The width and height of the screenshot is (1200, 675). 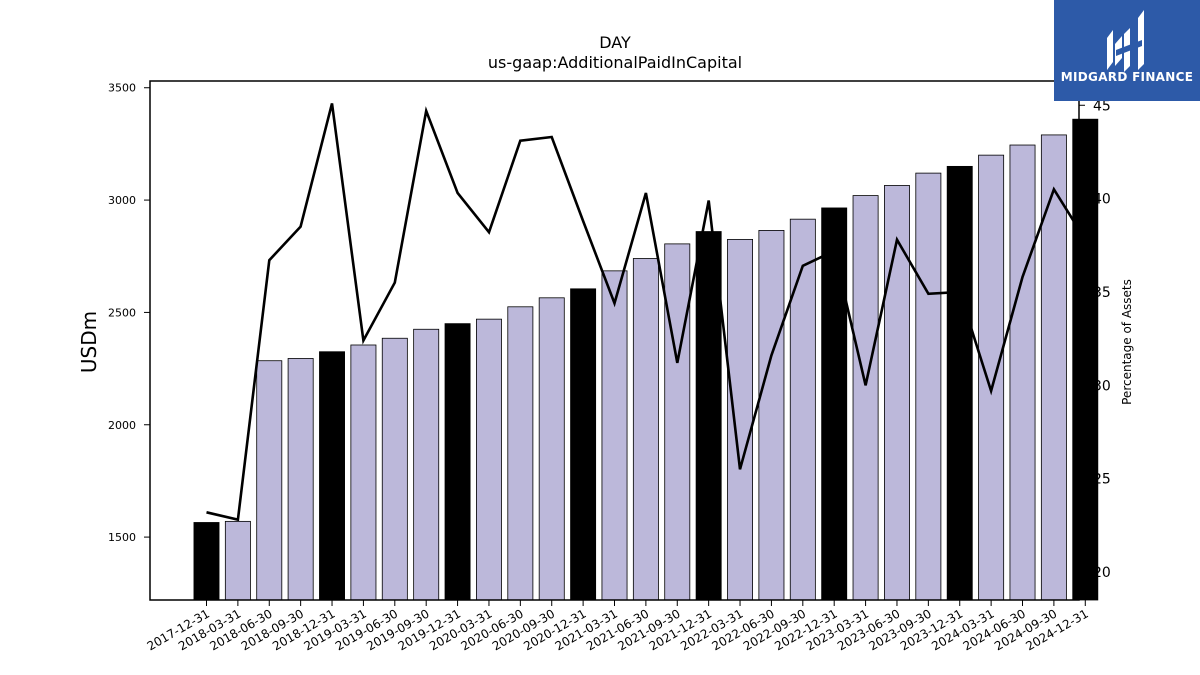 What do you see at coordinates (1102, 386) in the screenshot?
I see `y2-tick-label-30: 30` at bounding box center [1102, 386].